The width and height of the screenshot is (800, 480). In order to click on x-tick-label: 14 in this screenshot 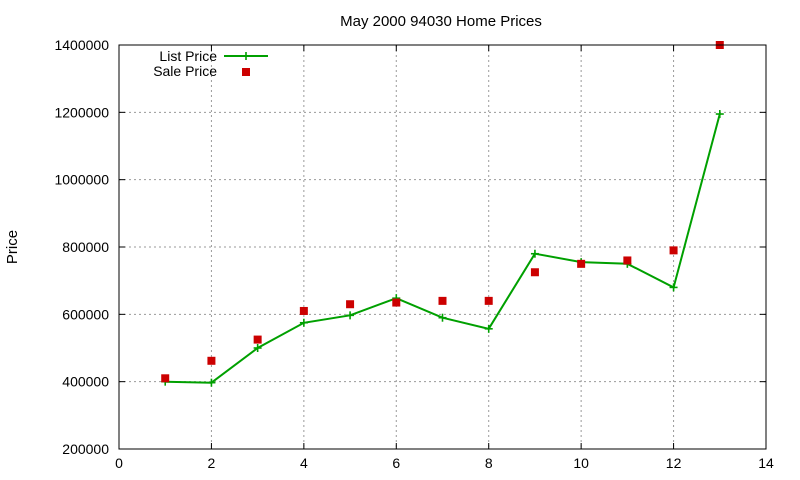, I will do `click(766, 463)`.